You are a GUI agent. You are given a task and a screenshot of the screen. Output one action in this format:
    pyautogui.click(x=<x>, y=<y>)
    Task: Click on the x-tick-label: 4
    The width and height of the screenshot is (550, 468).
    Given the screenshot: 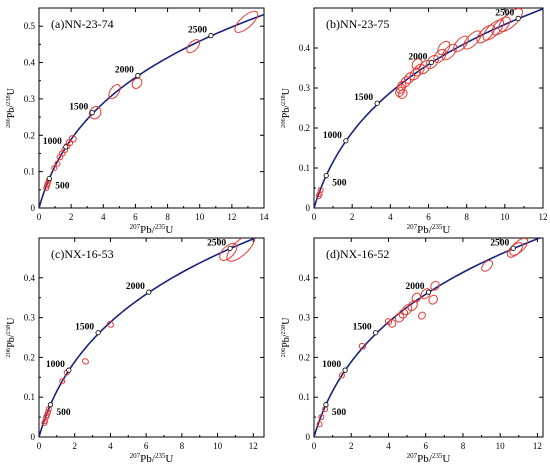 What is the action you would take?
    pyautogui.click(x=110, y=446)
    